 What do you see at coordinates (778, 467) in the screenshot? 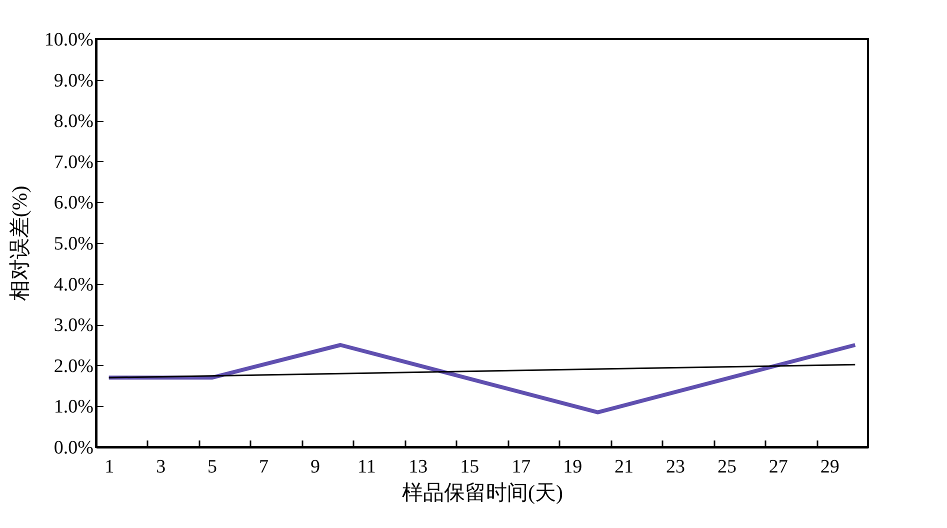
I see `x-tick-label: 27` at bounding box center [778, 467].